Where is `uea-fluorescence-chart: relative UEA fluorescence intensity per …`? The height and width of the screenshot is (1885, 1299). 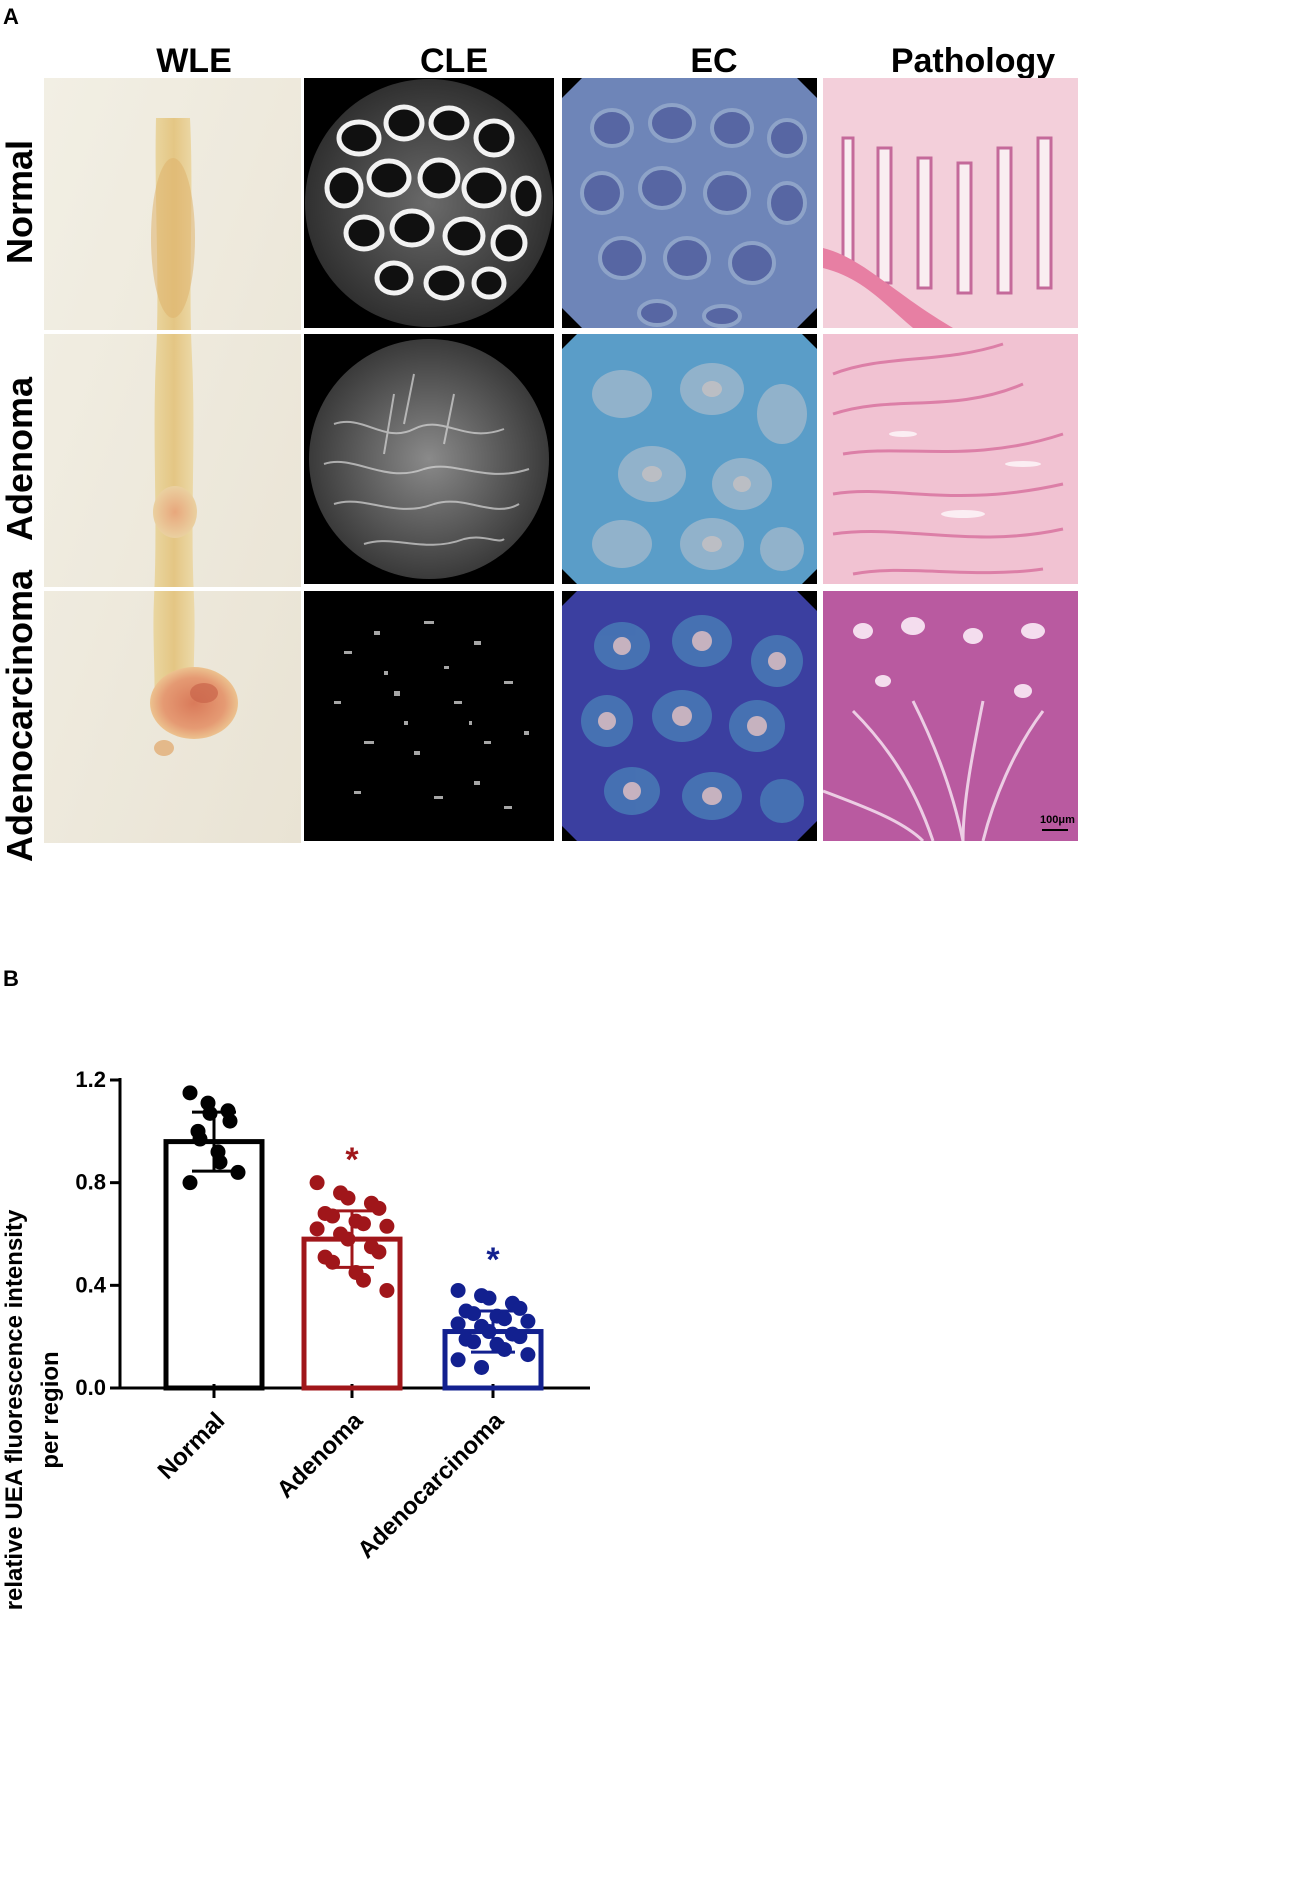
uea-fluorescence-chart: relative UEA fluorescence intensity per … is located at coordinates (295, 1338).